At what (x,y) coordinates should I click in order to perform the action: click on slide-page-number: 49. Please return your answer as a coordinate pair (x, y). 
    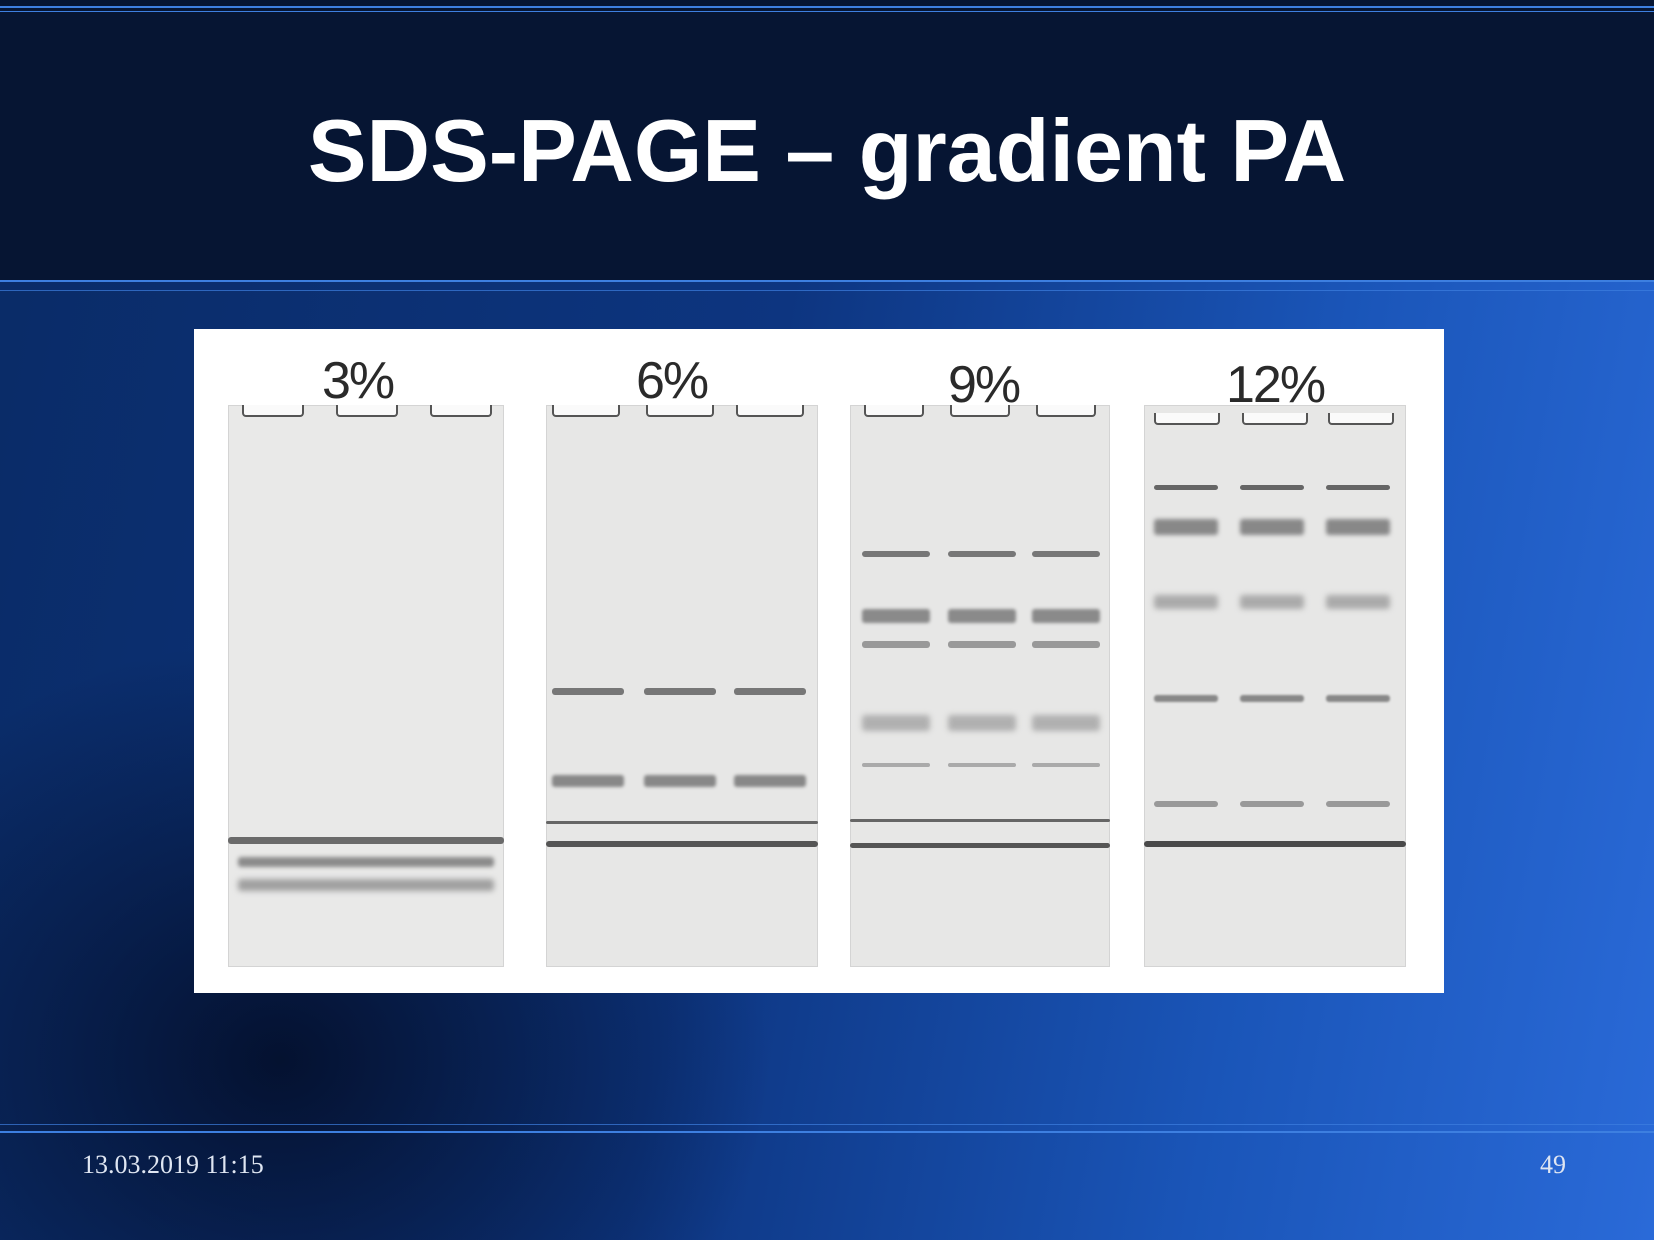
    Looking at the image, I should click on (1553, 1164).